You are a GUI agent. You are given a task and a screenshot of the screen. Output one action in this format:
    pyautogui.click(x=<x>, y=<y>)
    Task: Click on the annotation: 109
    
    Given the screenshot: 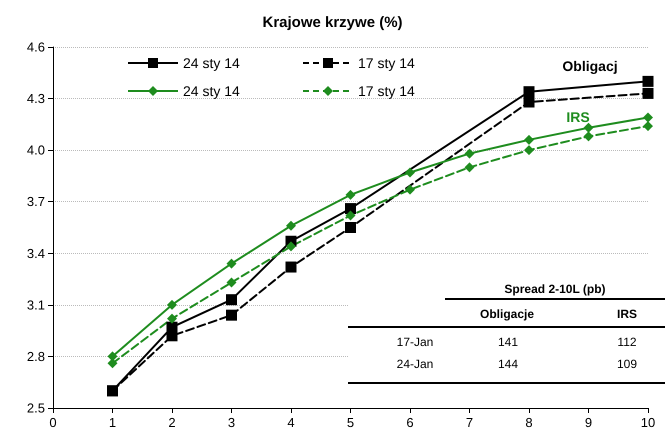 What is the action you would take?
    pyautogui.click(x=627, y=364)
    